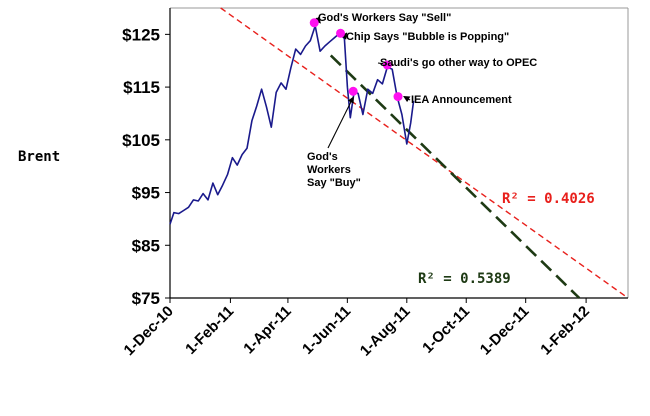  What do you see at coordinates (387, 65) in the screenshot?
I see `saudi-opec-marker` at bounding box center [387, 65].